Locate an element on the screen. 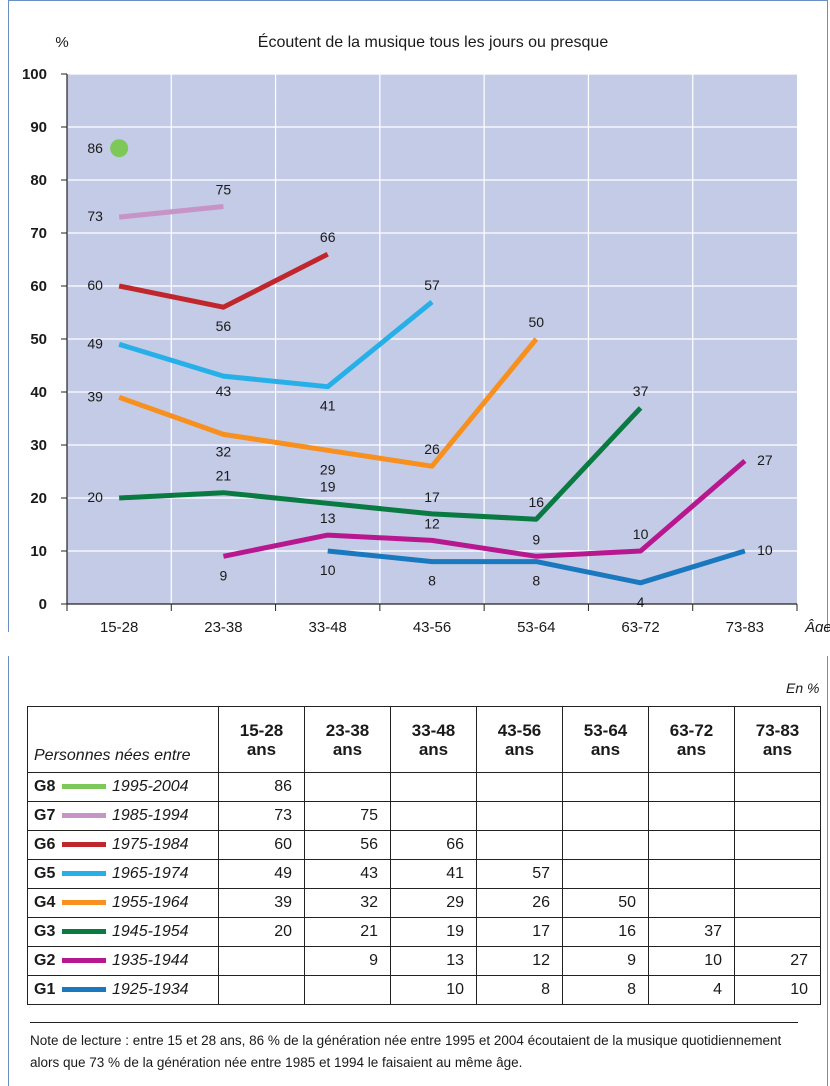 This screenshot has height=1086, width=830. y-tick-label: 10 is located at coordinates (38, 551).